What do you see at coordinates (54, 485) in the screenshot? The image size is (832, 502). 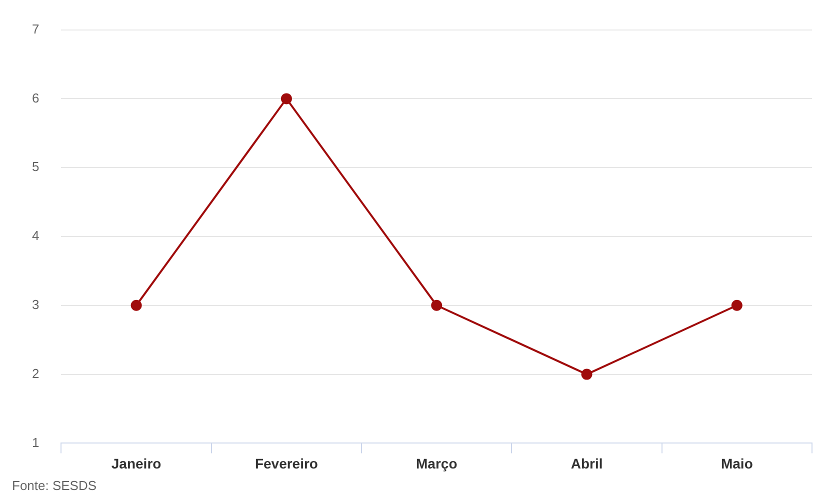 I see `source-note: Fonte: SESDS` at bounding box center [54, 485].